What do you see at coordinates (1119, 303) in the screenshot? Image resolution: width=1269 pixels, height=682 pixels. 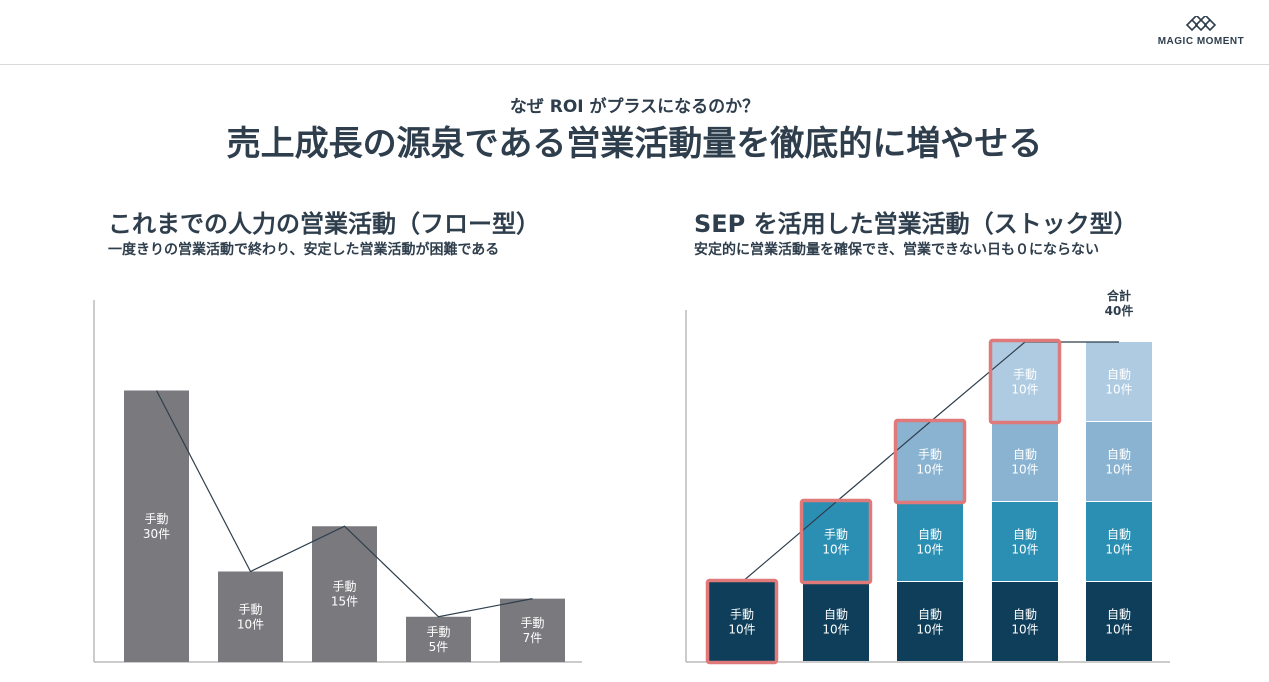 I see `total-label: 合計 40件` at bounding box center [1119, 303].